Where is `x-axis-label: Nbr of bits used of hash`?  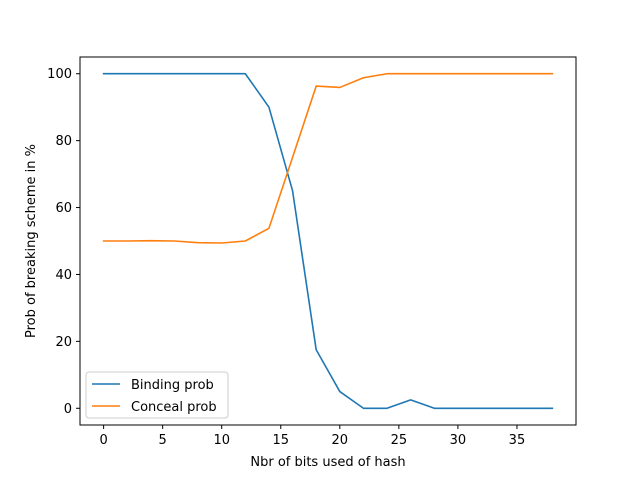
x-axis-label: Nbr of bits used of hash is located at coordinates (327, 462).